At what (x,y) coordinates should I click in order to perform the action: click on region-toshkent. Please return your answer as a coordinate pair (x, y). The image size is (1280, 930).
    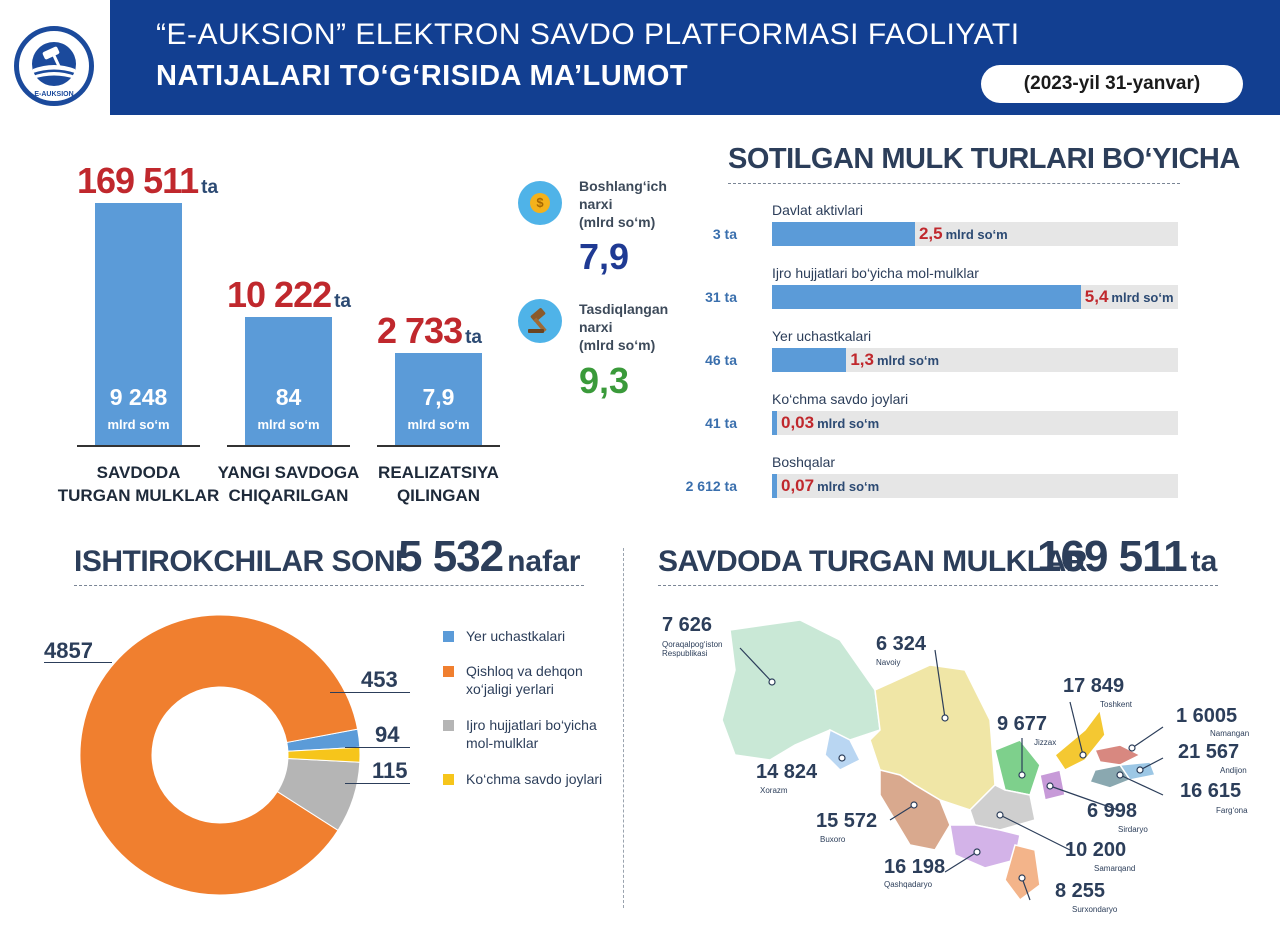
    Looking at the image, I should click on (1080, 739).